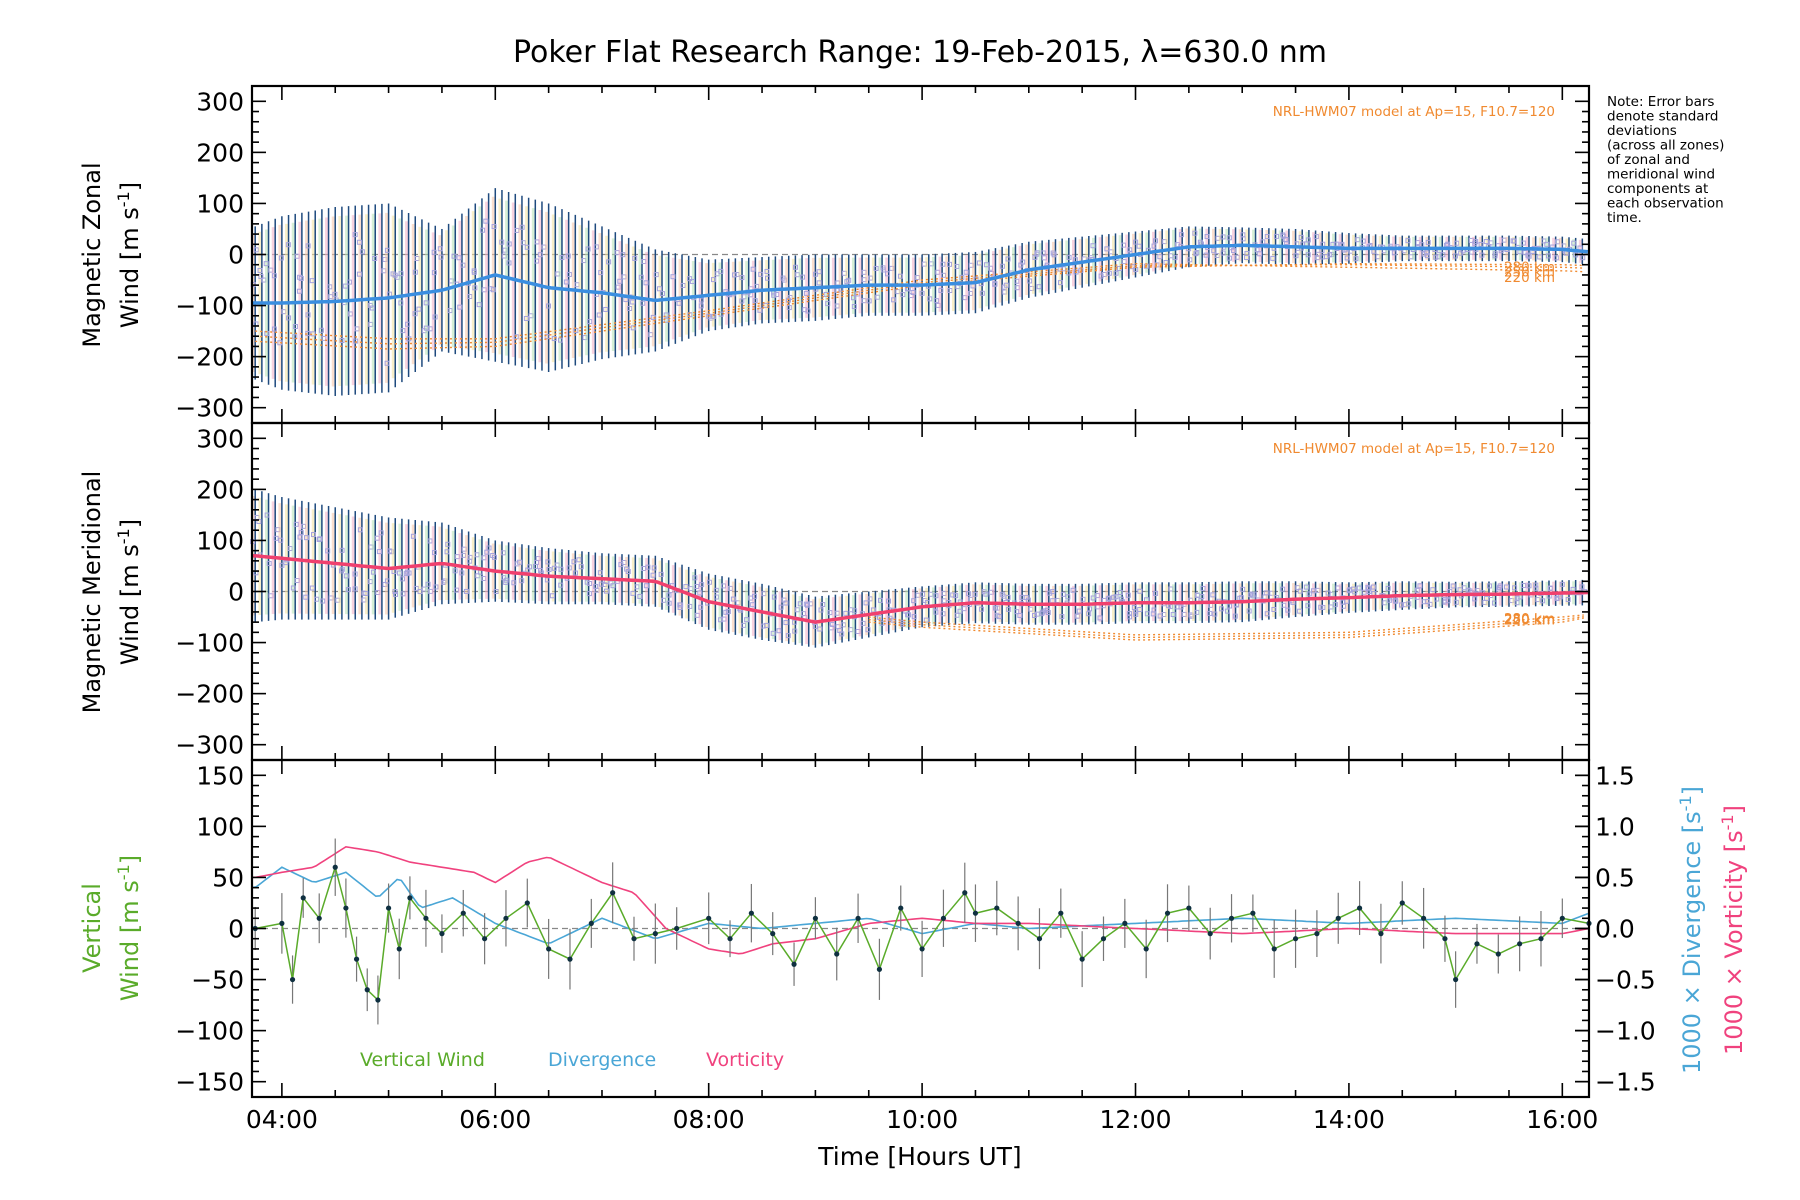 The width and height of the screenshot is (1800, 1200). I want to click on note-line: meridional wind, so click(1661, 175).